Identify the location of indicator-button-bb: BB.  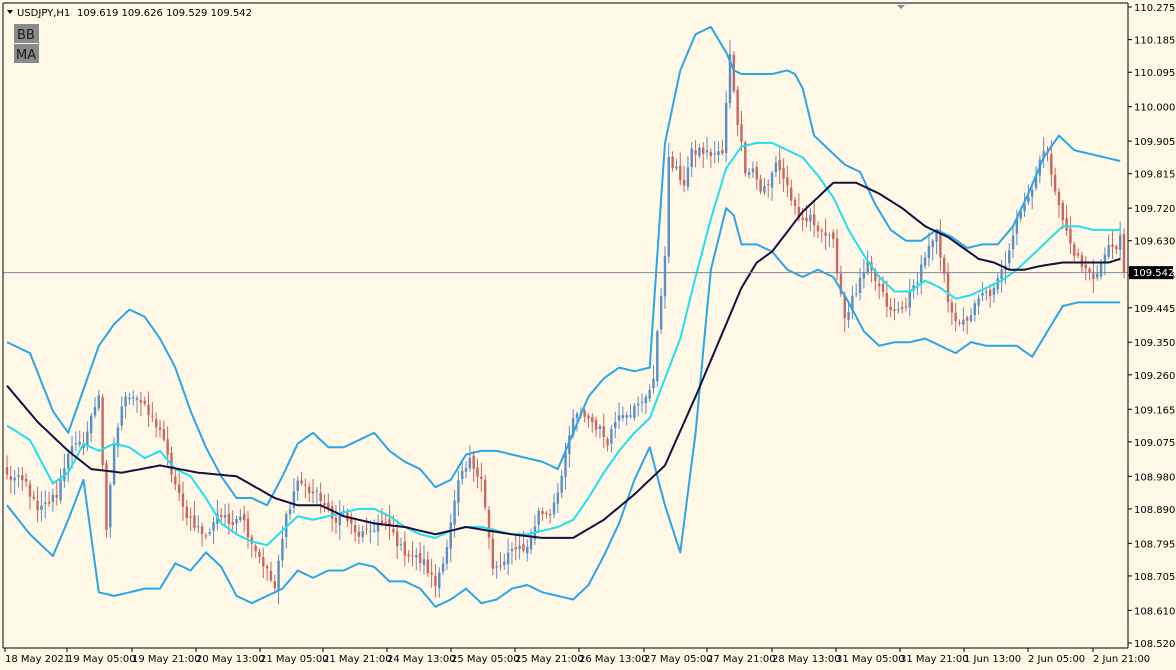
(26, 33).